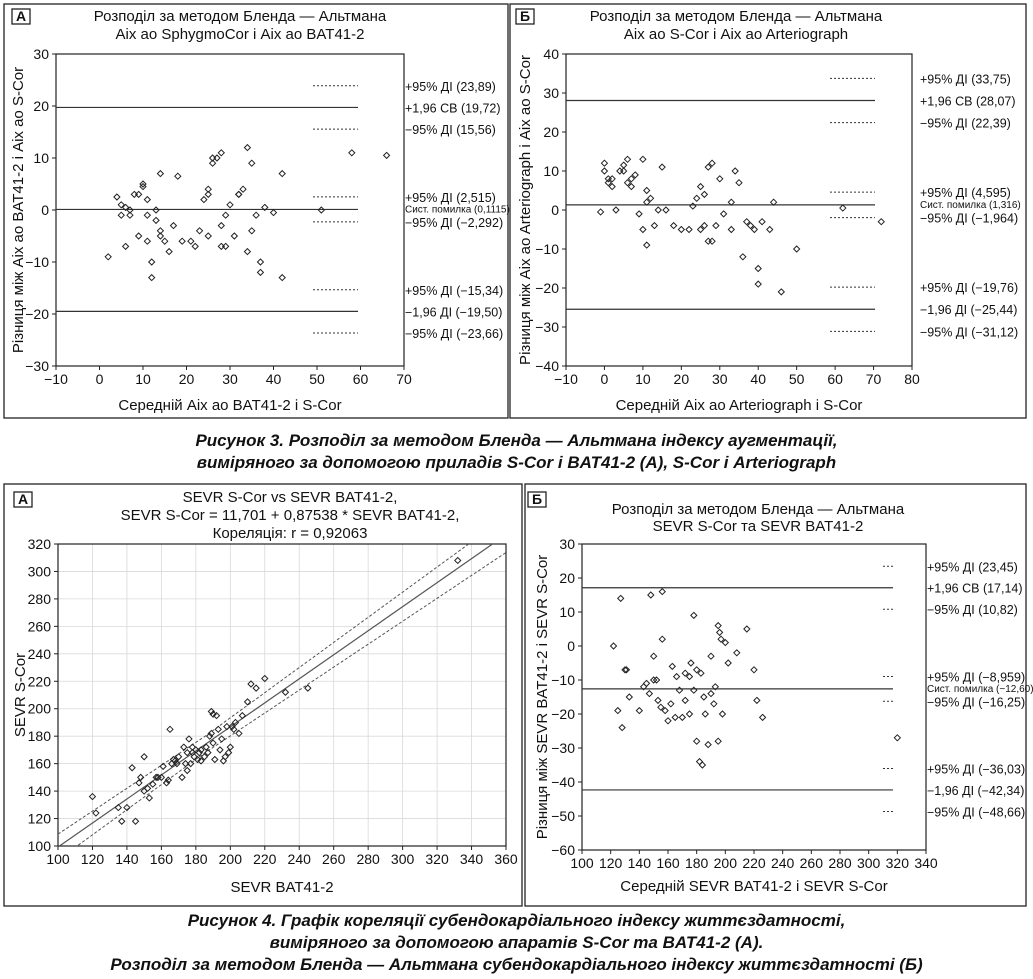  Describe the element at coordinates (37, 366) in the screenshot. I see `y-tick-label: −30` at that location.